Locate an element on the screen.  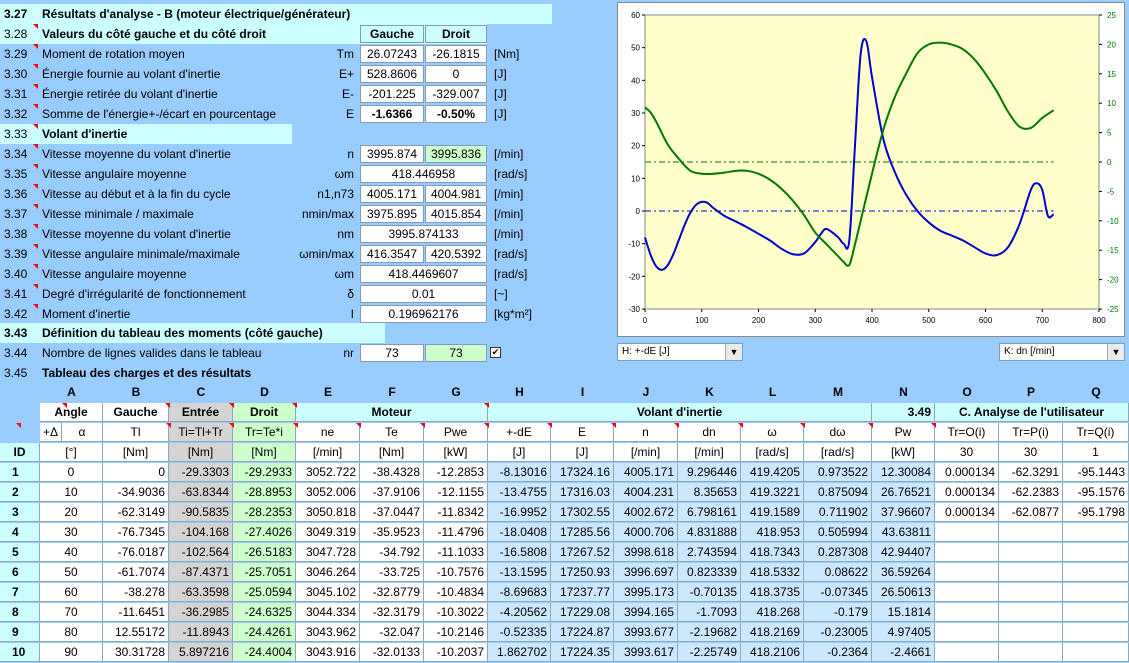
value-left: 26.07243 is located at coordinates (392, 54).